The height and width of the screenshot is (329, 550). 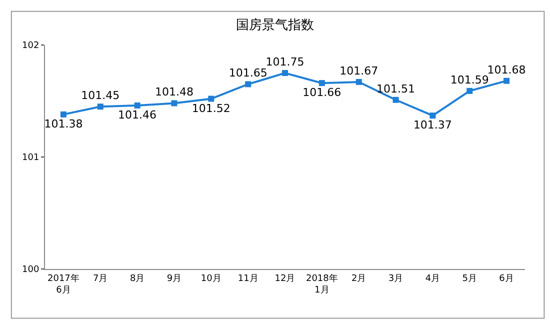 I want to click on x-tick-label: 3月, so click(x=396, y=279).